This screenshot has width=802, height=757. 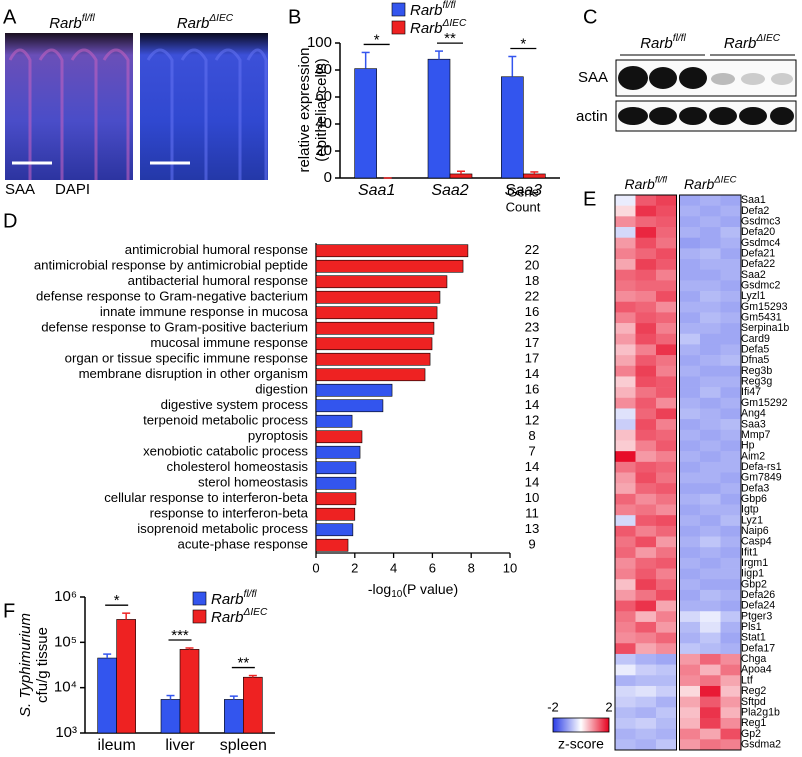 What do you see at coordinates (72, 22) in the screenshot?
I see `genotype-label: Rarbfl/fl` at bounding box center [72, 22].